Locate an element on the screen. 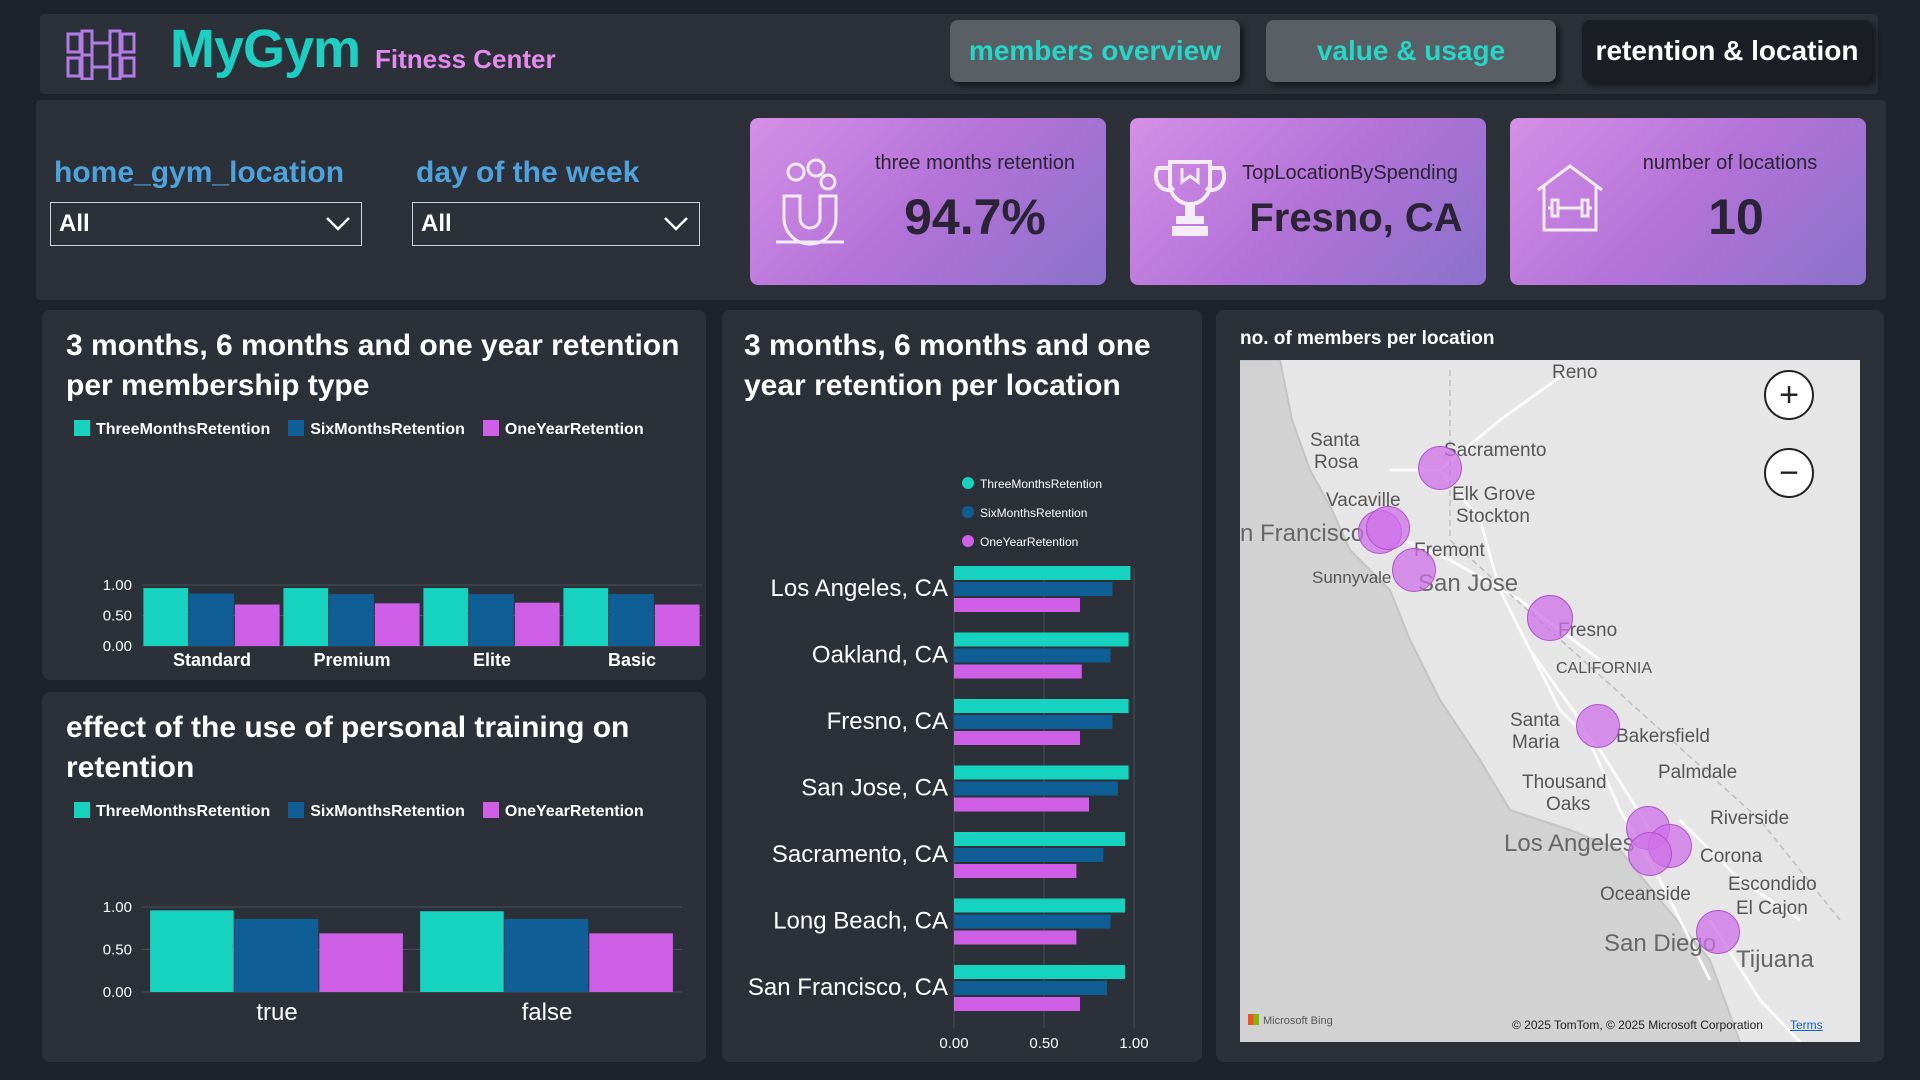 Image resolution: width=1920 pixels, height=1080 pixels. map-label: Fresno is located at coordinates (1588, 630).